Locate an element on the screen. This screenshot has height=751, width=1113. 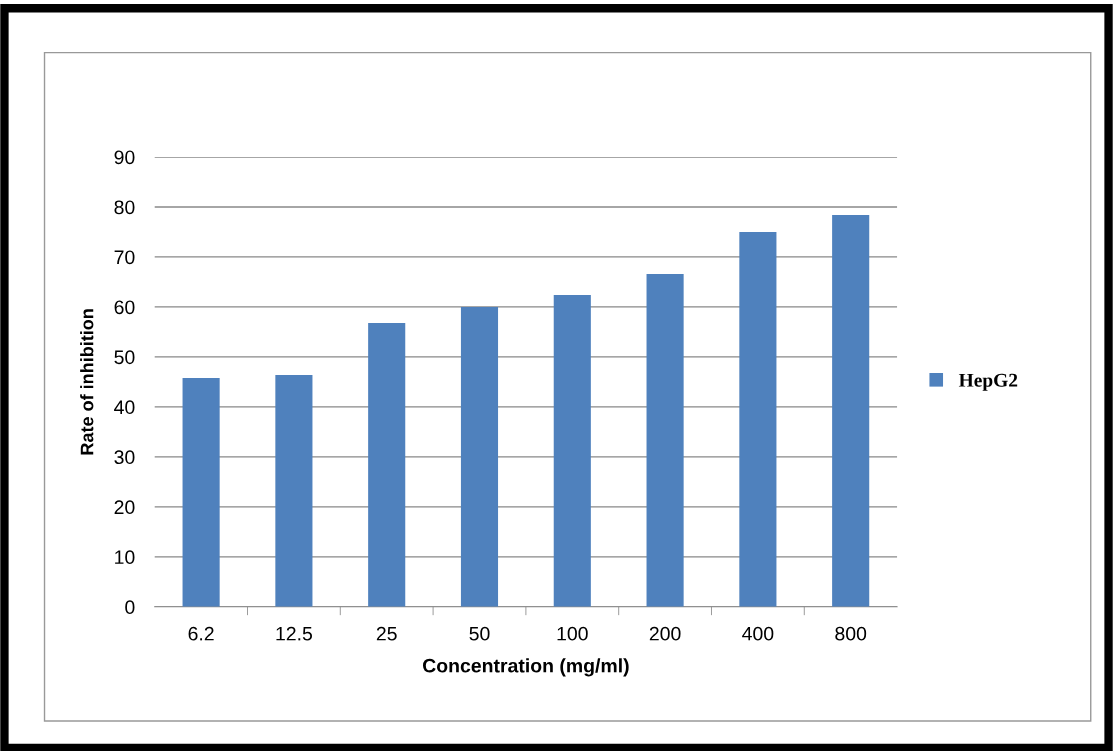
y-axis-title: Rate of inhibition is located at coordinates (87, 382).